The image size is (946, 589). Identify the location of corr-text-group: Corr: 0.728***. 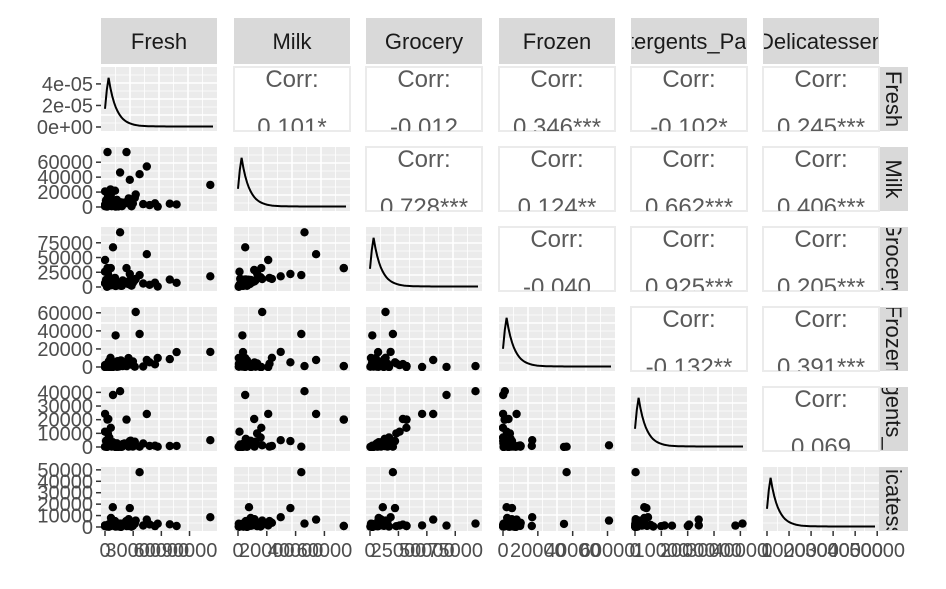
(424, 178).